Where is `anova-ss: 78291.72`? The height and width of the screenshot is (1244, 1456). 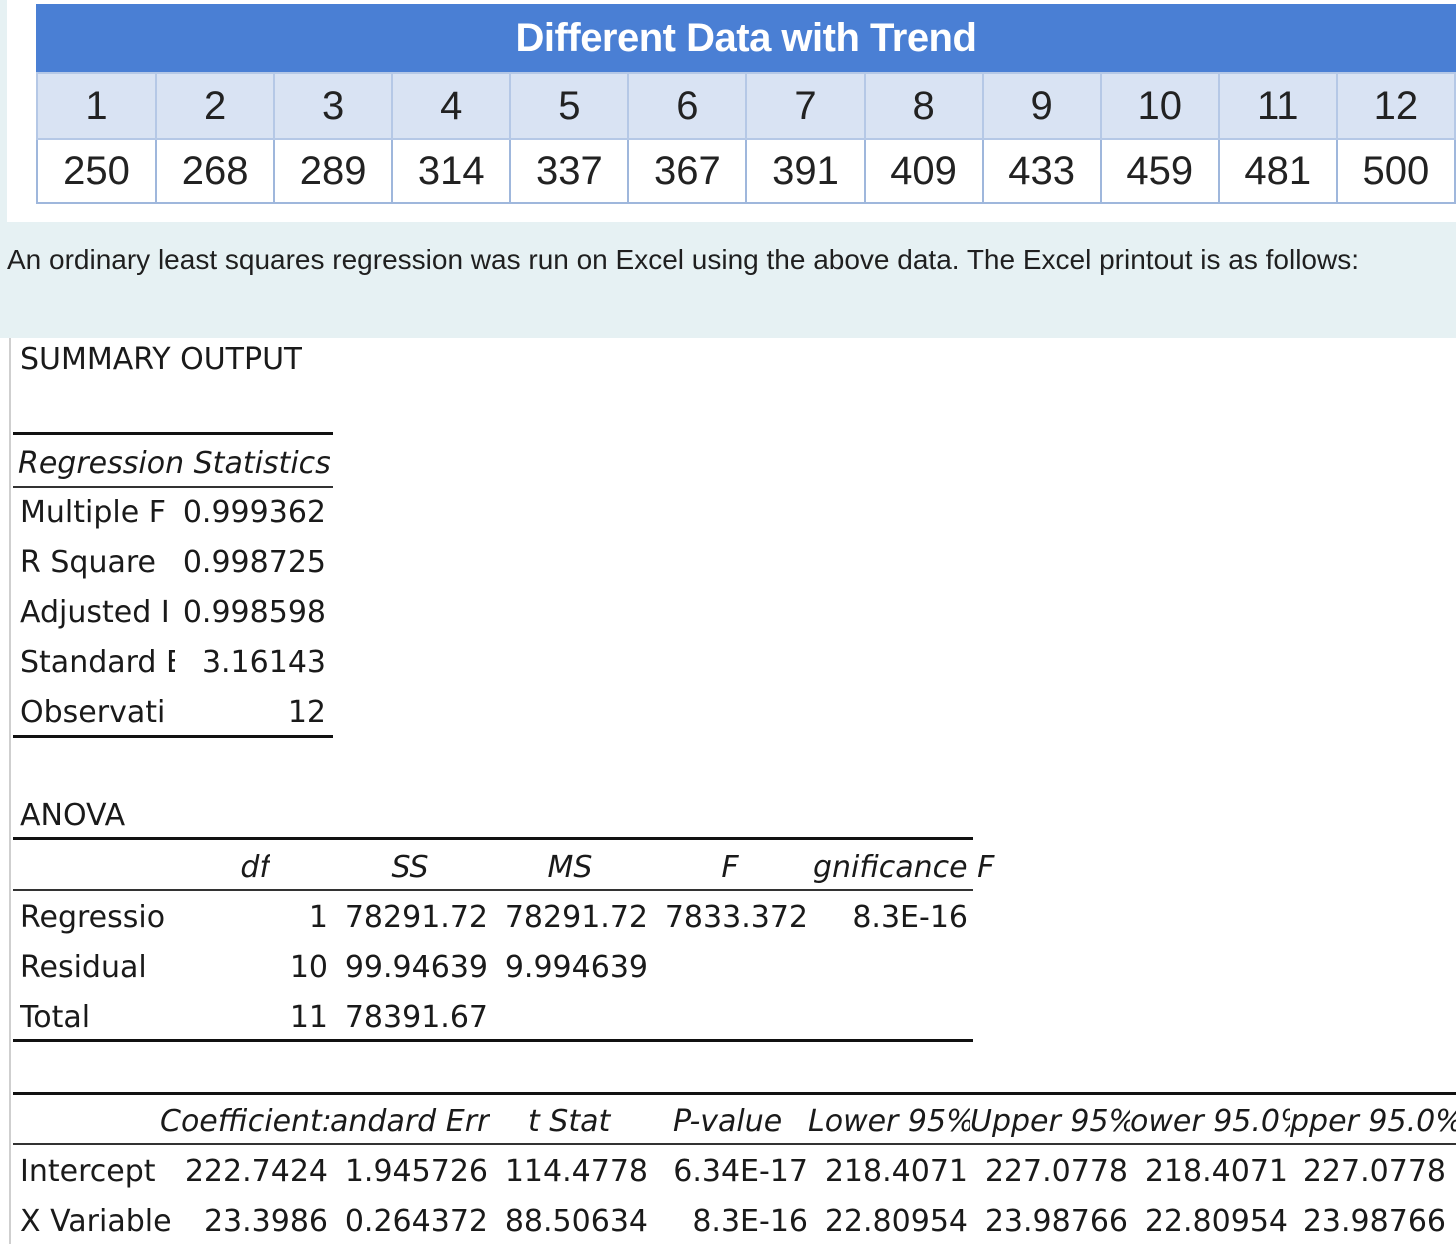 anova-ss: 78291.72 is located at coordinates (416, 917).